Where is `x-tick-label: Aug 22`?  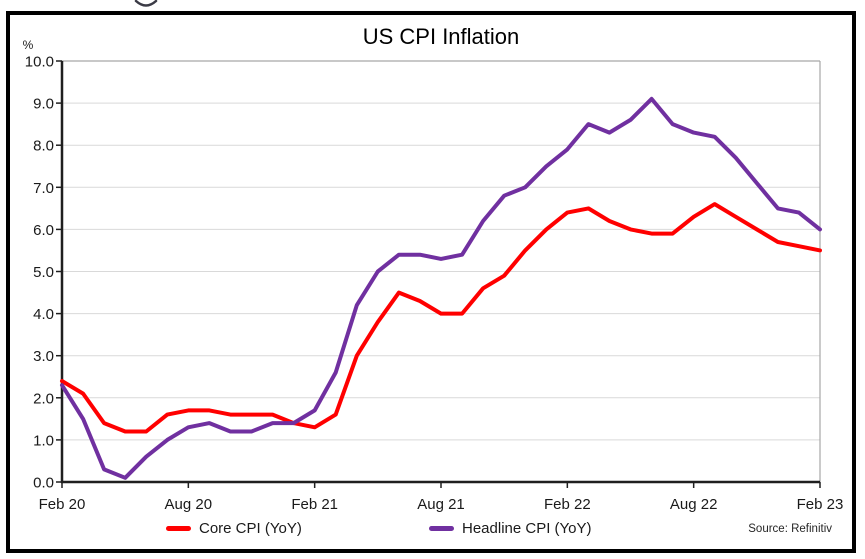
x-tick-label: Aug 22 is located at coordinates (694, 504).